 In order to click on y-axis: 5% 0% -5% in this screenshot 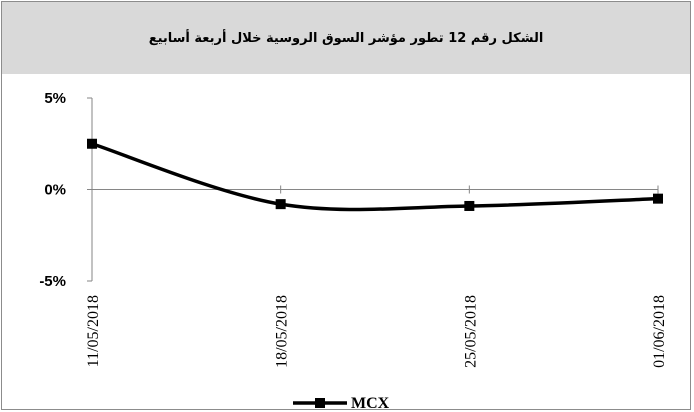, I will do `click(66, 190)`.